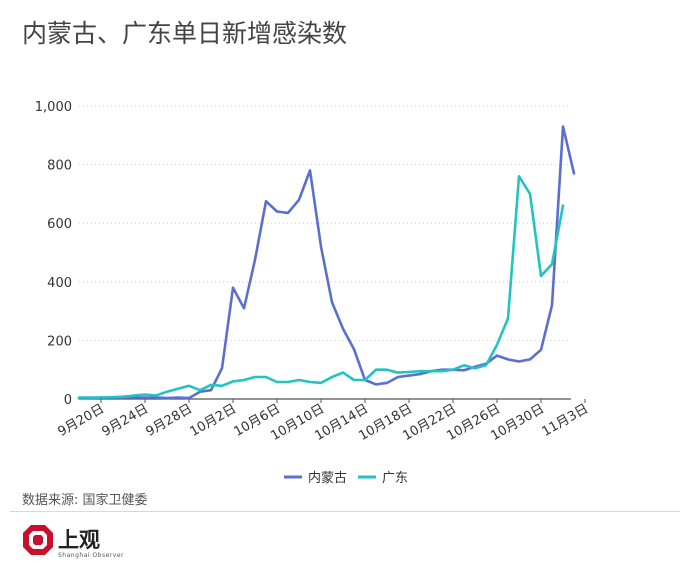 Image resolution: width=700 pixels, height=574 pixels. What do you see at coordinates (185, 33) in the screenshot?
I see `chart-title: 内蒙古、广东单日新增感染数` at bounding box center [185, 33].